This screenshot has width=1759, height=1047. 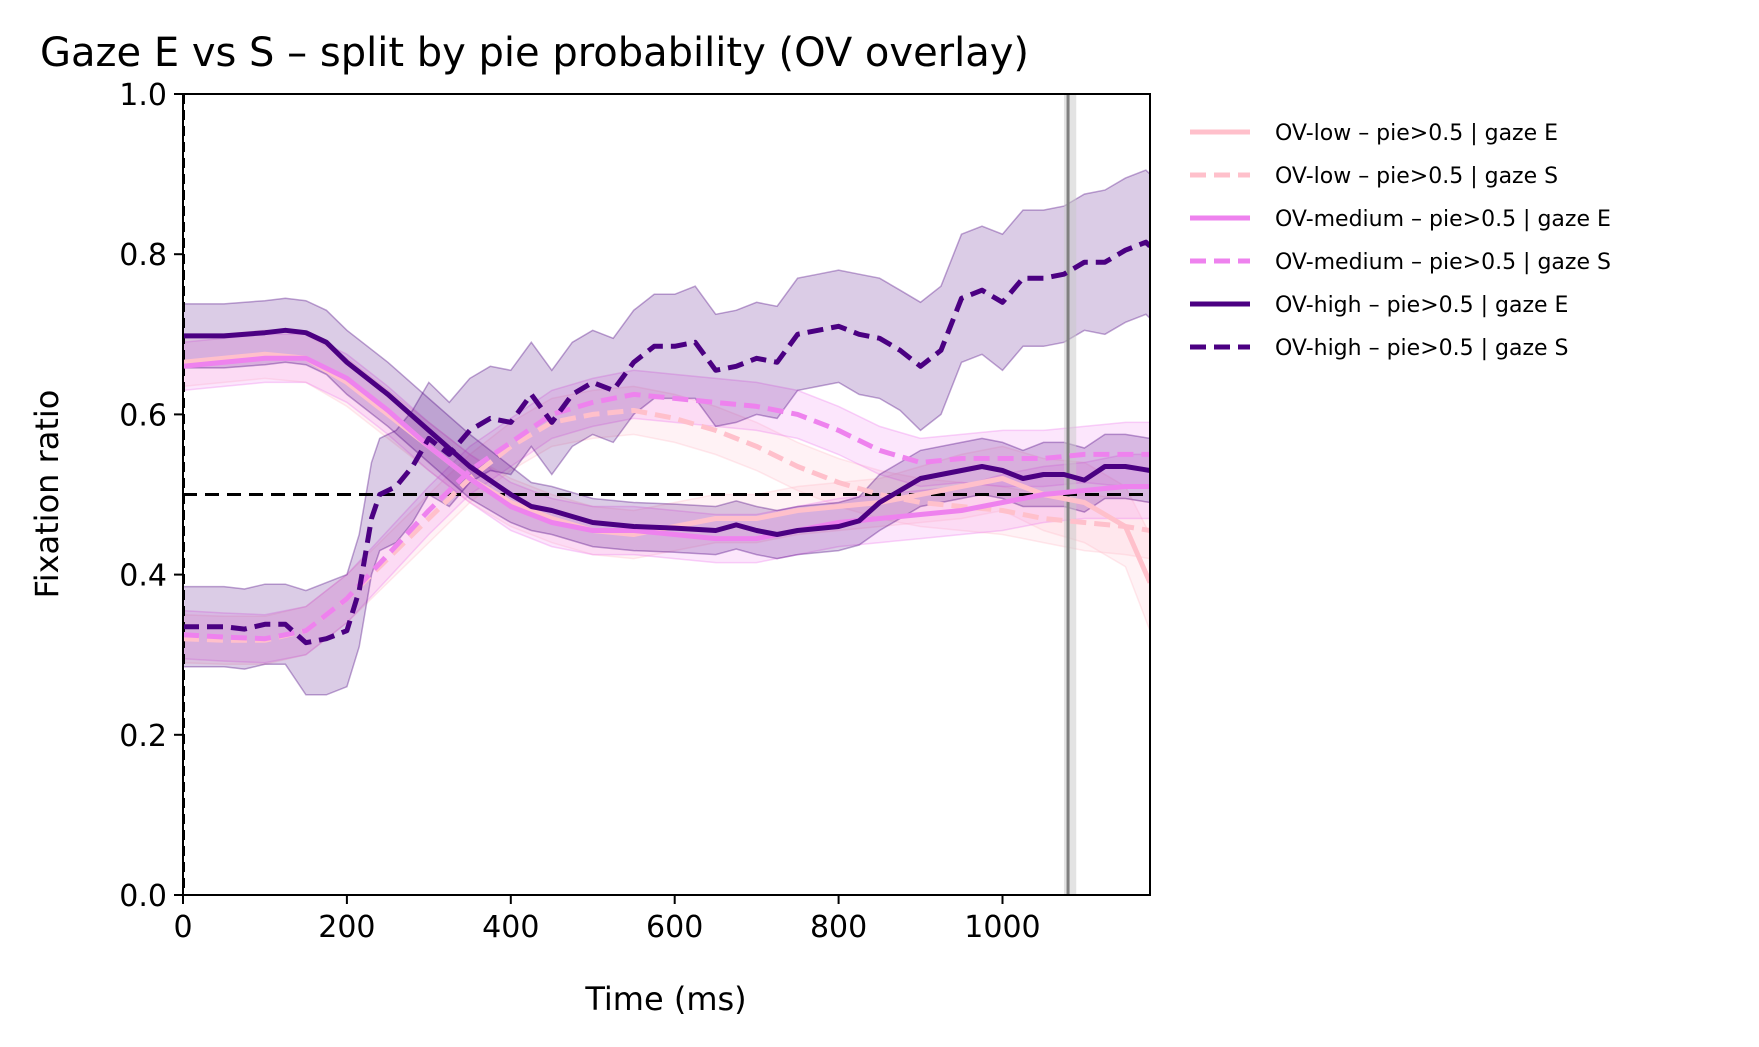 What do you see at coordinates (47, 494) in the screenshot?
I see `y-axis-label: Fixation ratio` at bounding box center [47, 494].